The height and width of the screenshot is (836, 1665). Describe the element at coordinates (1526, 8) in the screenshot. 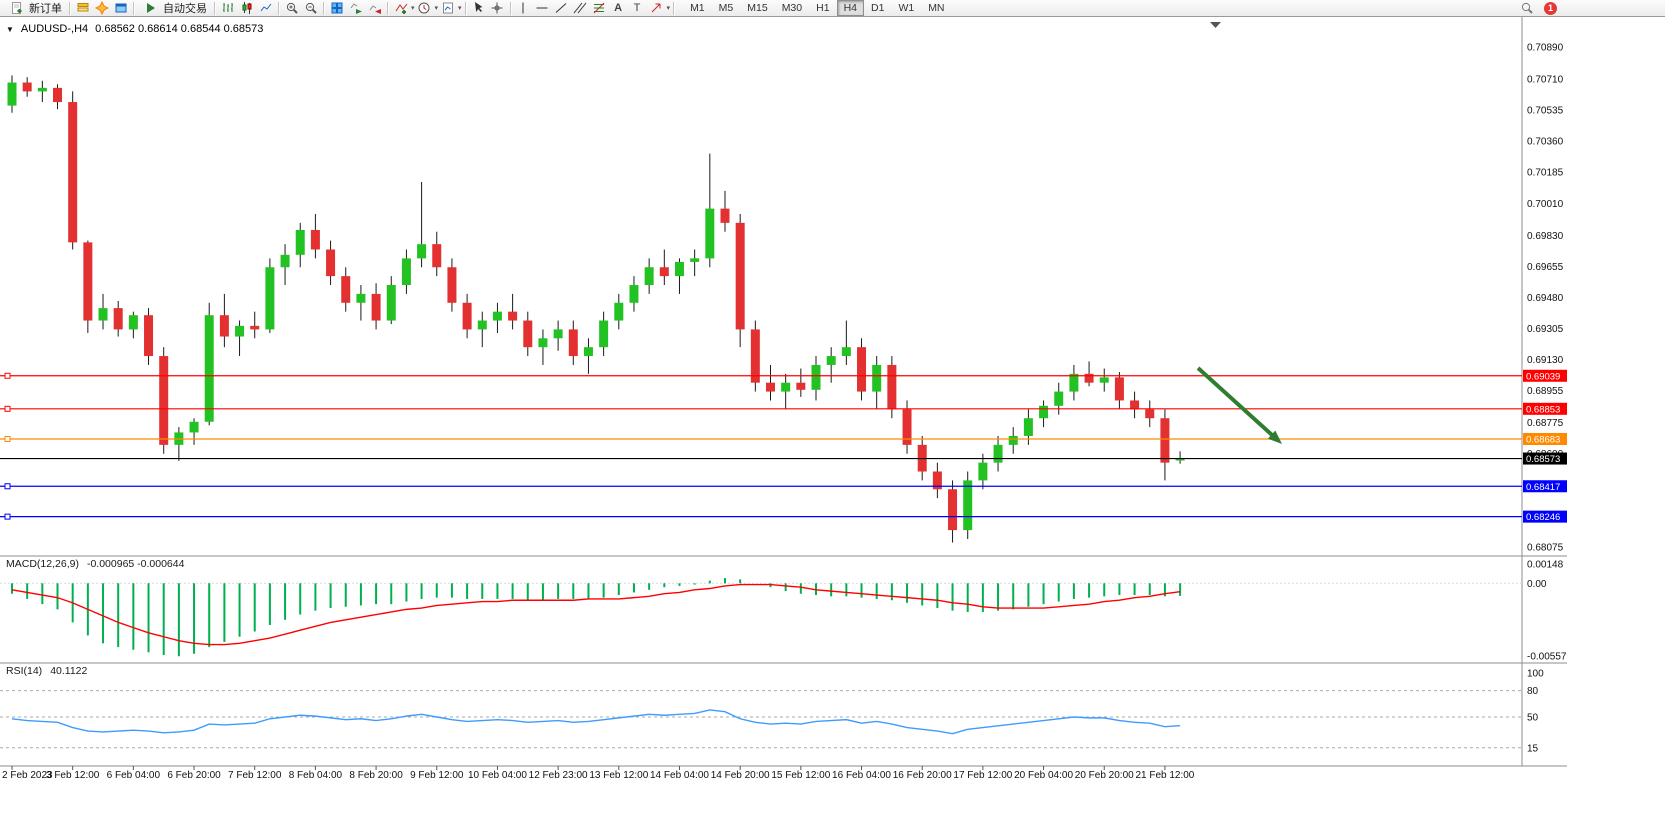

I see `search-icon` at that location.